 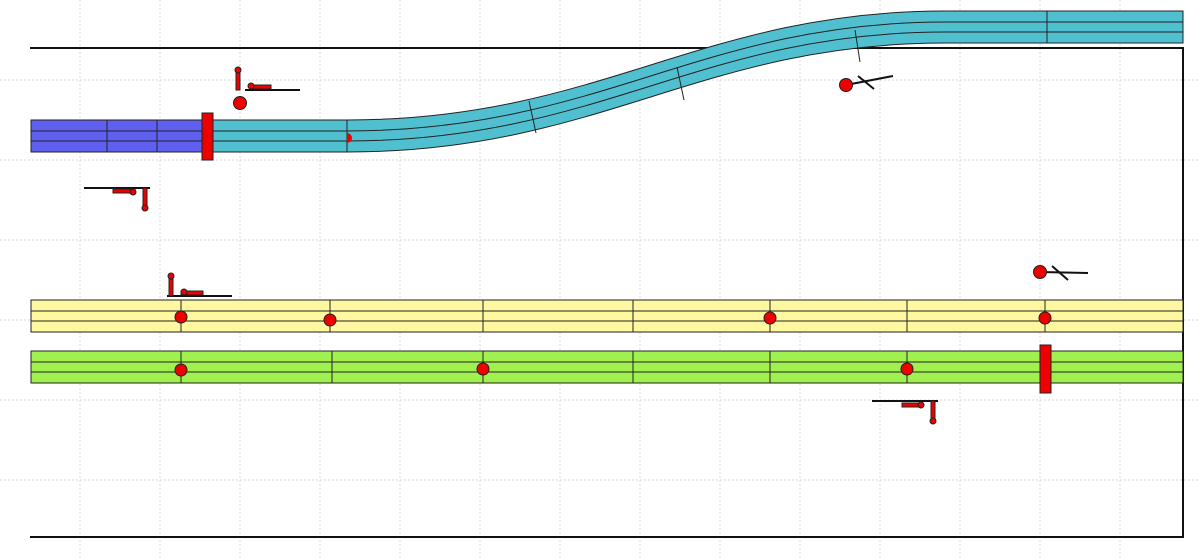 I want to click on track-green, so click(x=607, y=367).